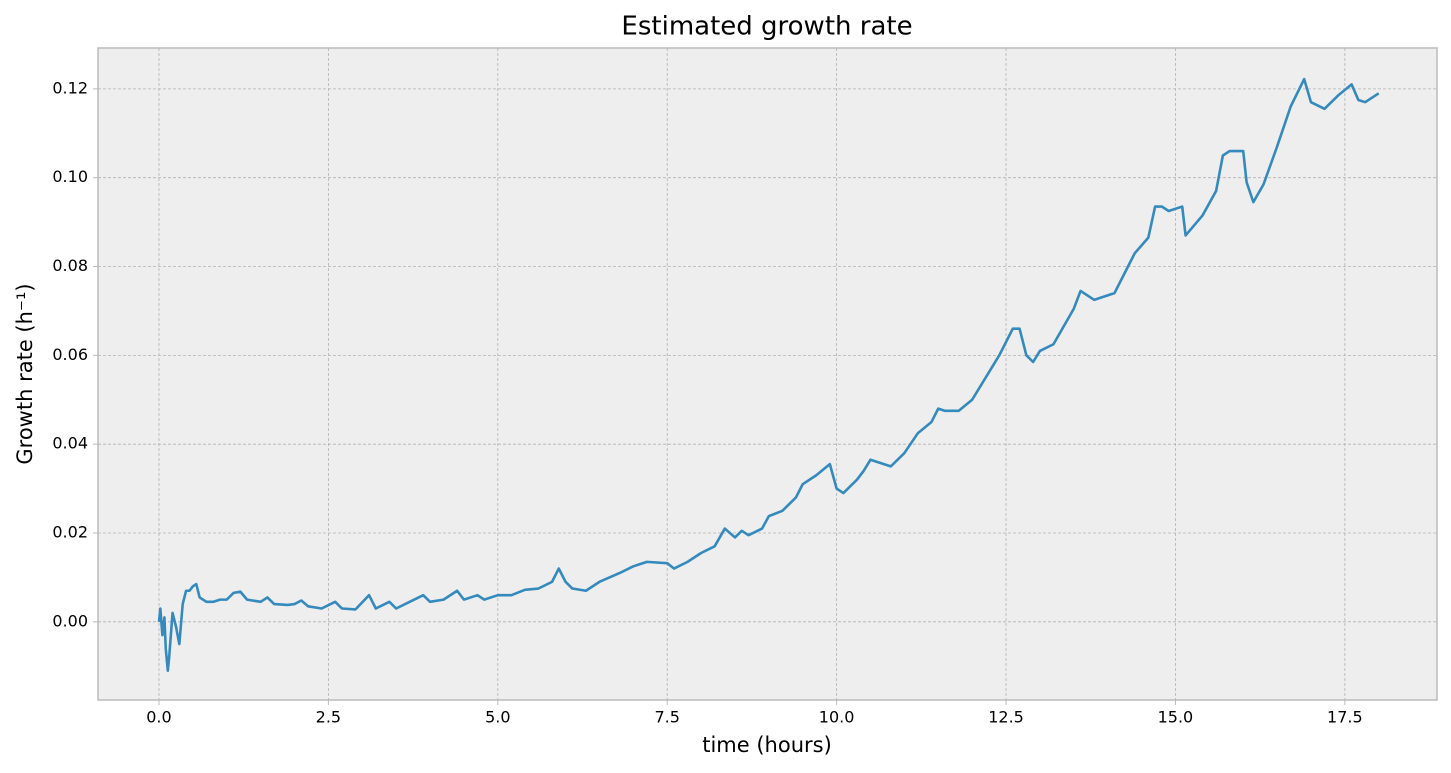 Image resolution: width=1451 pixels, height=773 pixels. Describe the element at coordinates (1006, 717) in the screenshot. I see `x-tick-label: 12.5` at that location.